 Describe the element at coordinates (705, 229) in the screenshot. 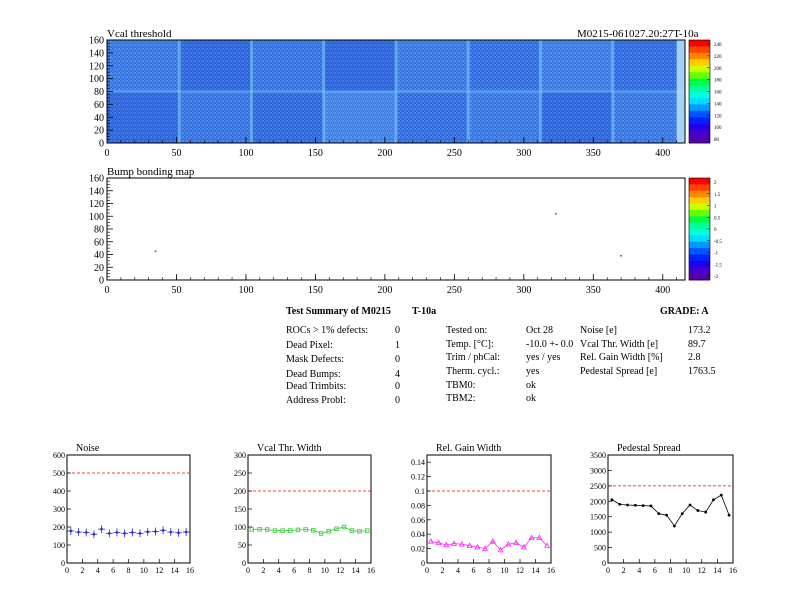

I see `bump-color-palette: 2 1.5 1 0.5 0 -0.5 -1 -1.5 -2` at that location.